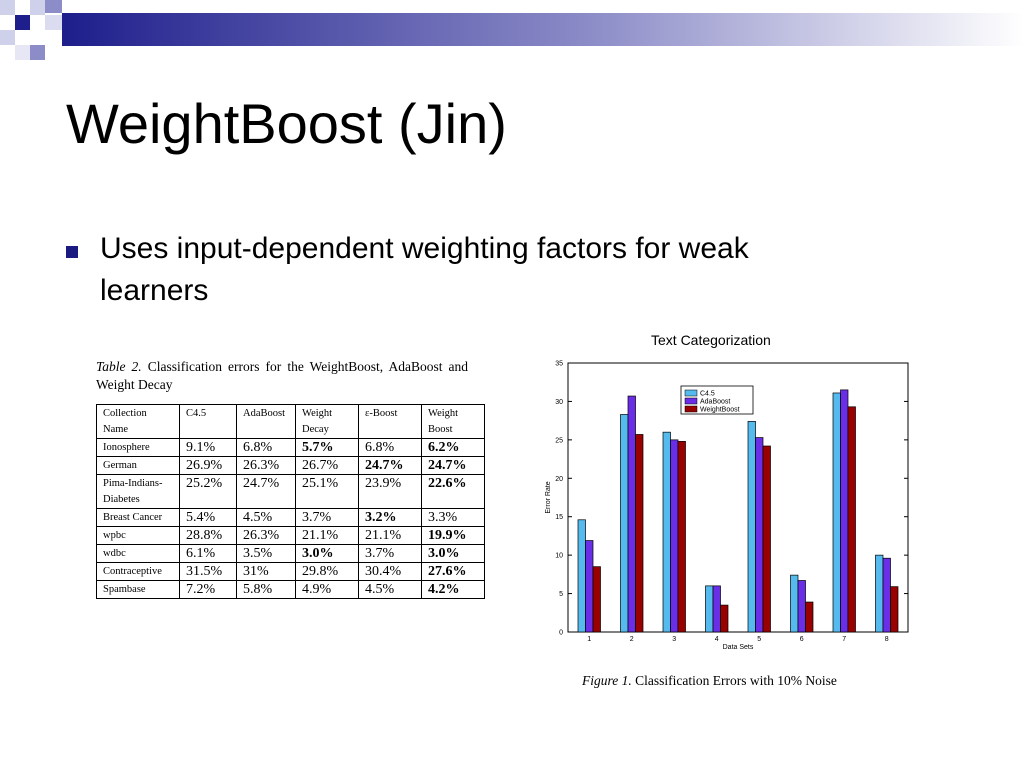 Image resolution: width=1024 pixels, height=768 pixels. I want to click on y-tick-label: 35, so click(559, 364).